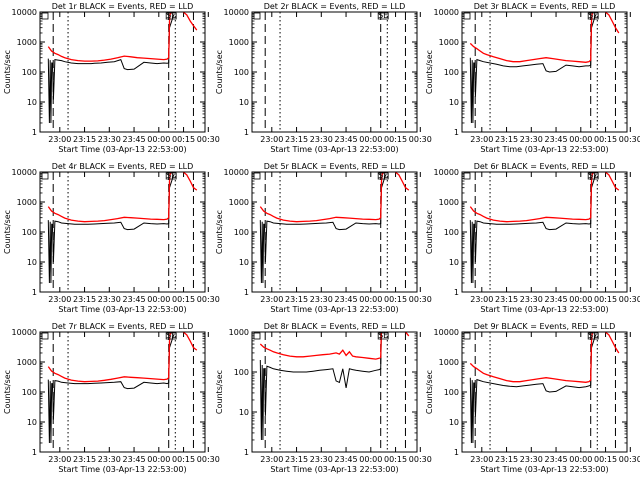  Describe the element at coordinates (545, 326) in the screenshot. I see `panel-title: Det 9r BLACK = Events, RED = LLD` at that location.